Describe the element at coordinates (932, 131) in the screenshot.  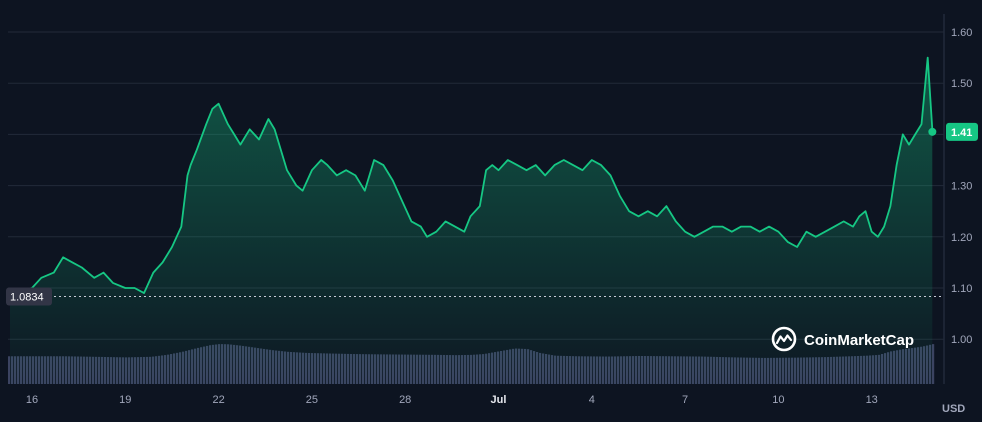
I see `current-price-dot` at that location.